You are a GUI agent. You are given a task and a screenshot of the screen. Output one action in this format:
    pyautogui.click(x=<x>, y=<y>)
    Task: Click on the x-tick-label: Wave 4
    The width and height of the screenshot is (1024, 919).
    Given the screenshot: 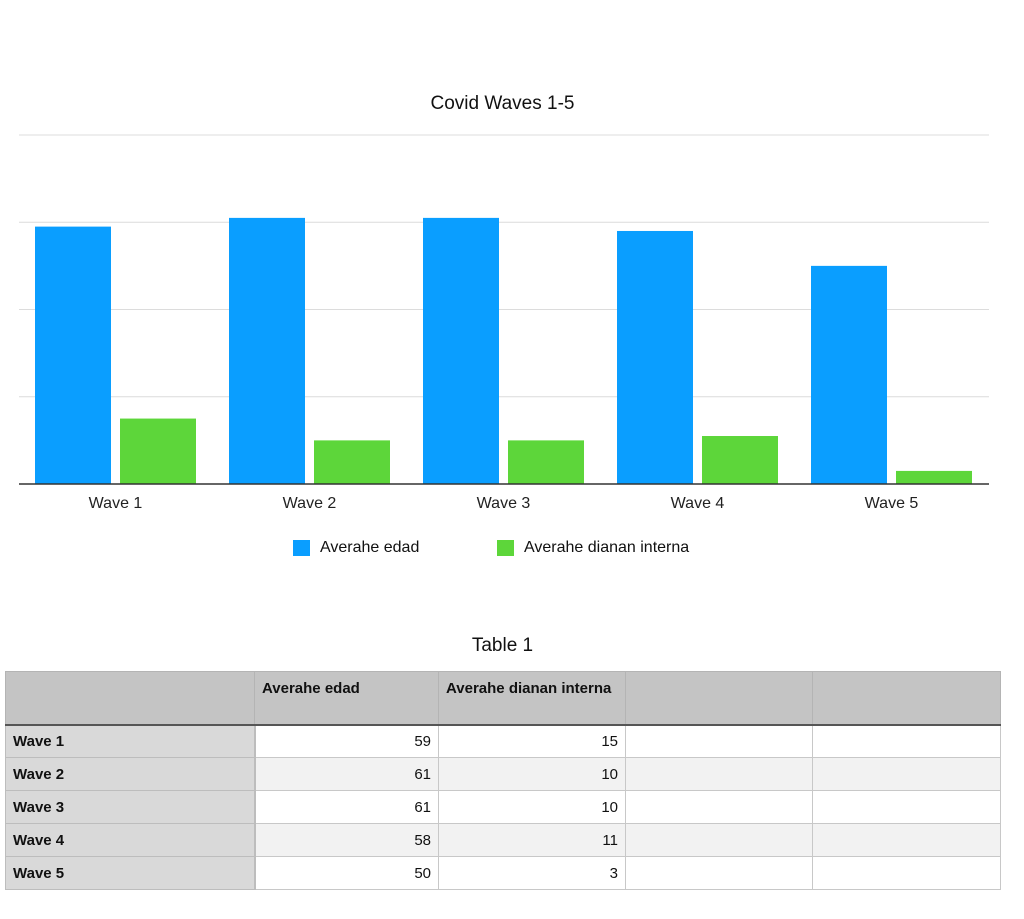 What is the action you would take?
    pyautogui.click(x=698, y=503)
    